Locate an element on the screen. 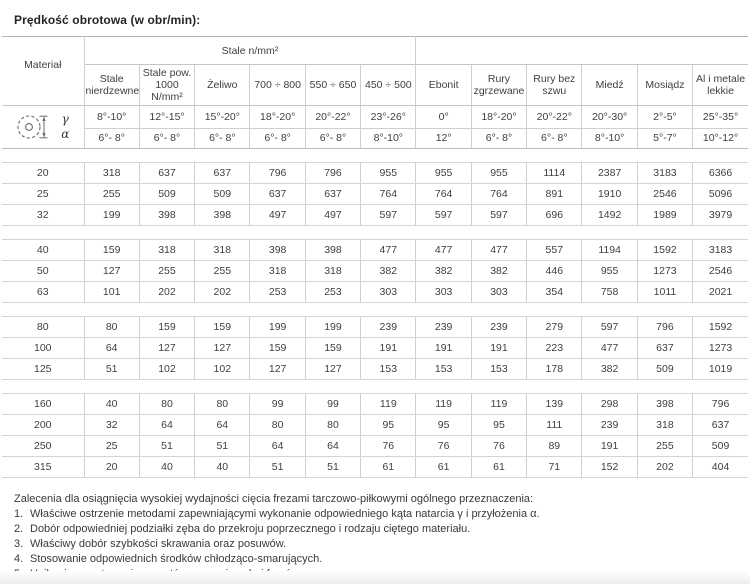  alpha-angle-cell: 5°-7° is located at coordinates (664, 139).